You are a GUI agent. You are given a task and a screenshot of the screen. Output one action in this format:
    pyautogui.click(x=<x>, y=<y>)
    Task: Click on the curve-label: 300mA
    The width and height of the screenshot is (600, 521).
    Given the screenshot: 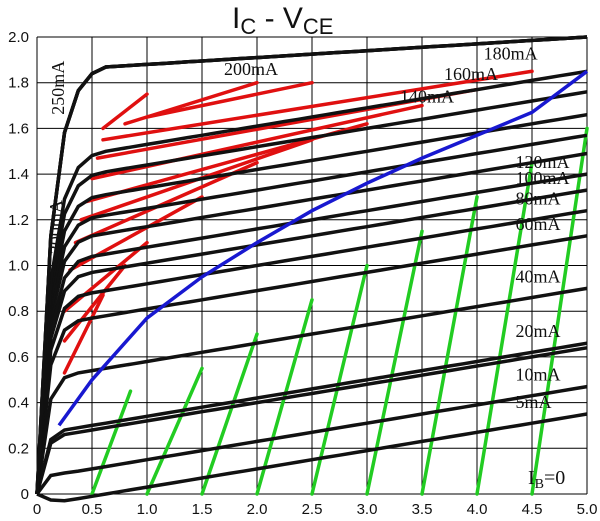 What is the action you would take?
    pyautogui.click(x=56, y=227)
    